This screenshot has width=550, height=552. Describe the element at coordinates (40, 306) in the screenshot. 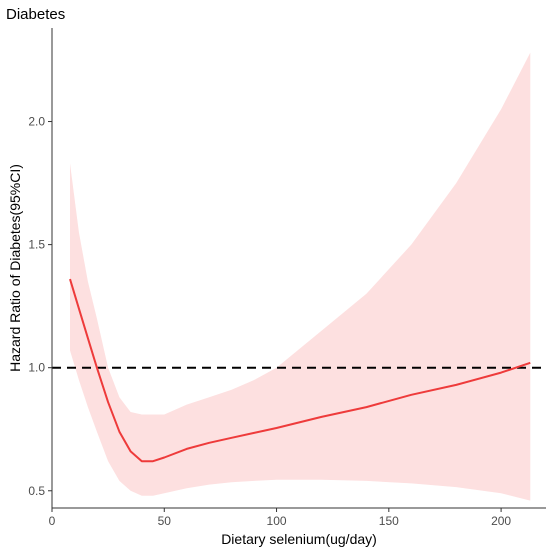

I see `y-axis-ticks: 0.5 1.0 1.5 2.0` at that location.